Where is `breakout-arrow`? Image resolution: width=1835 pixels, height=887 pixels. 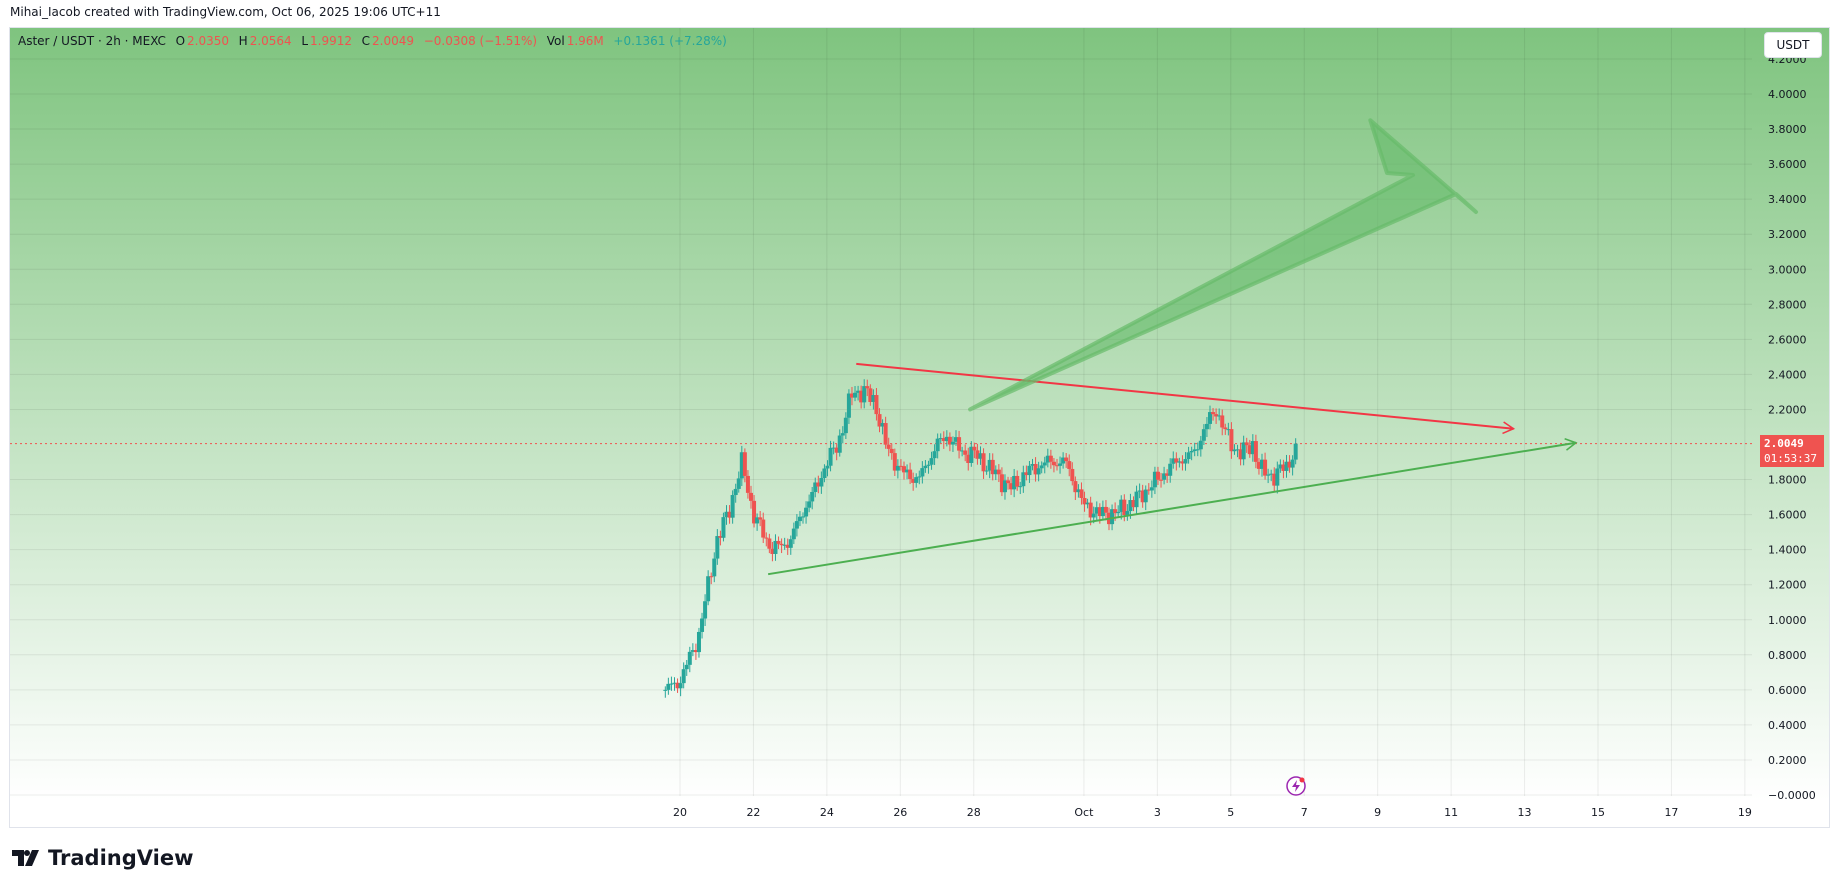
breakout-arrow is located at coordinates (1223, 265).